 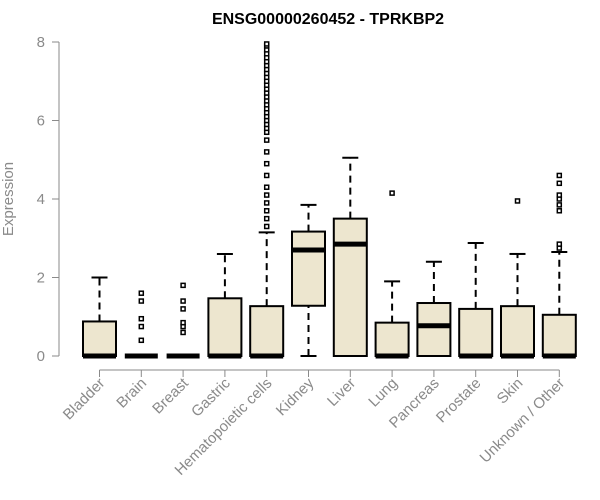 I want to click on x-tick-label: Bladder, so click(x=84, y=399).